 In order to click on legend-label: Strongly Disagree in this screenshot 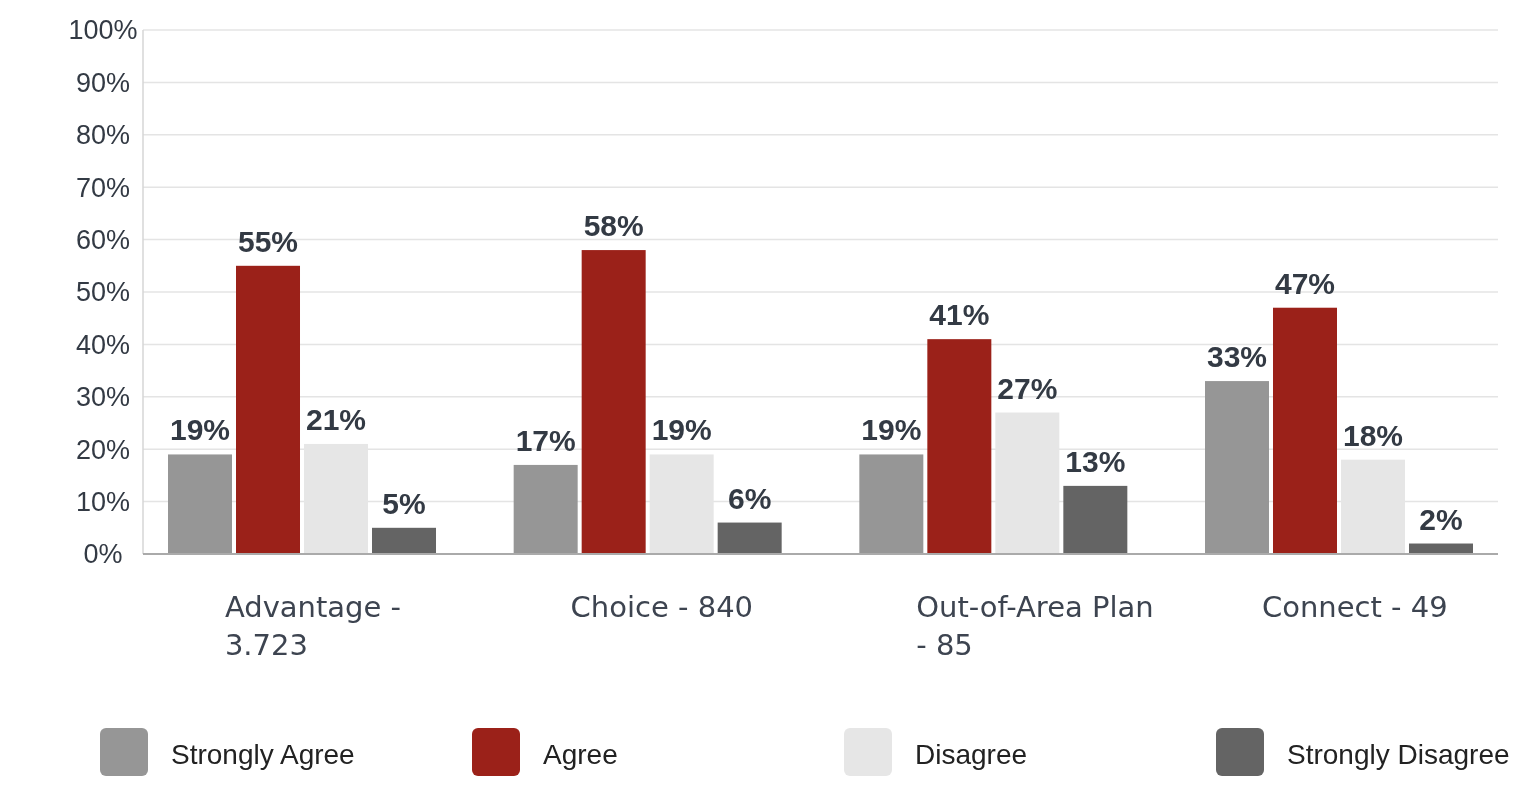, I will do `click(1398, 754)`.